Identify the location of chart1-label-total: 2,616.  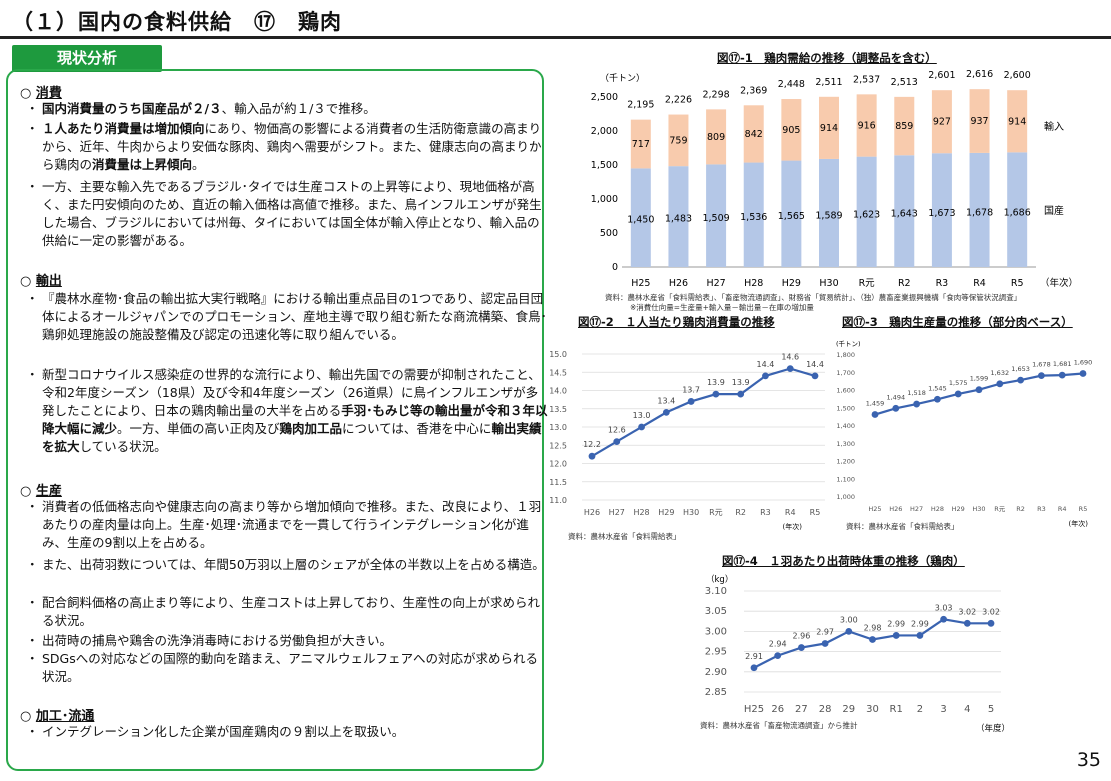
(979, 74).